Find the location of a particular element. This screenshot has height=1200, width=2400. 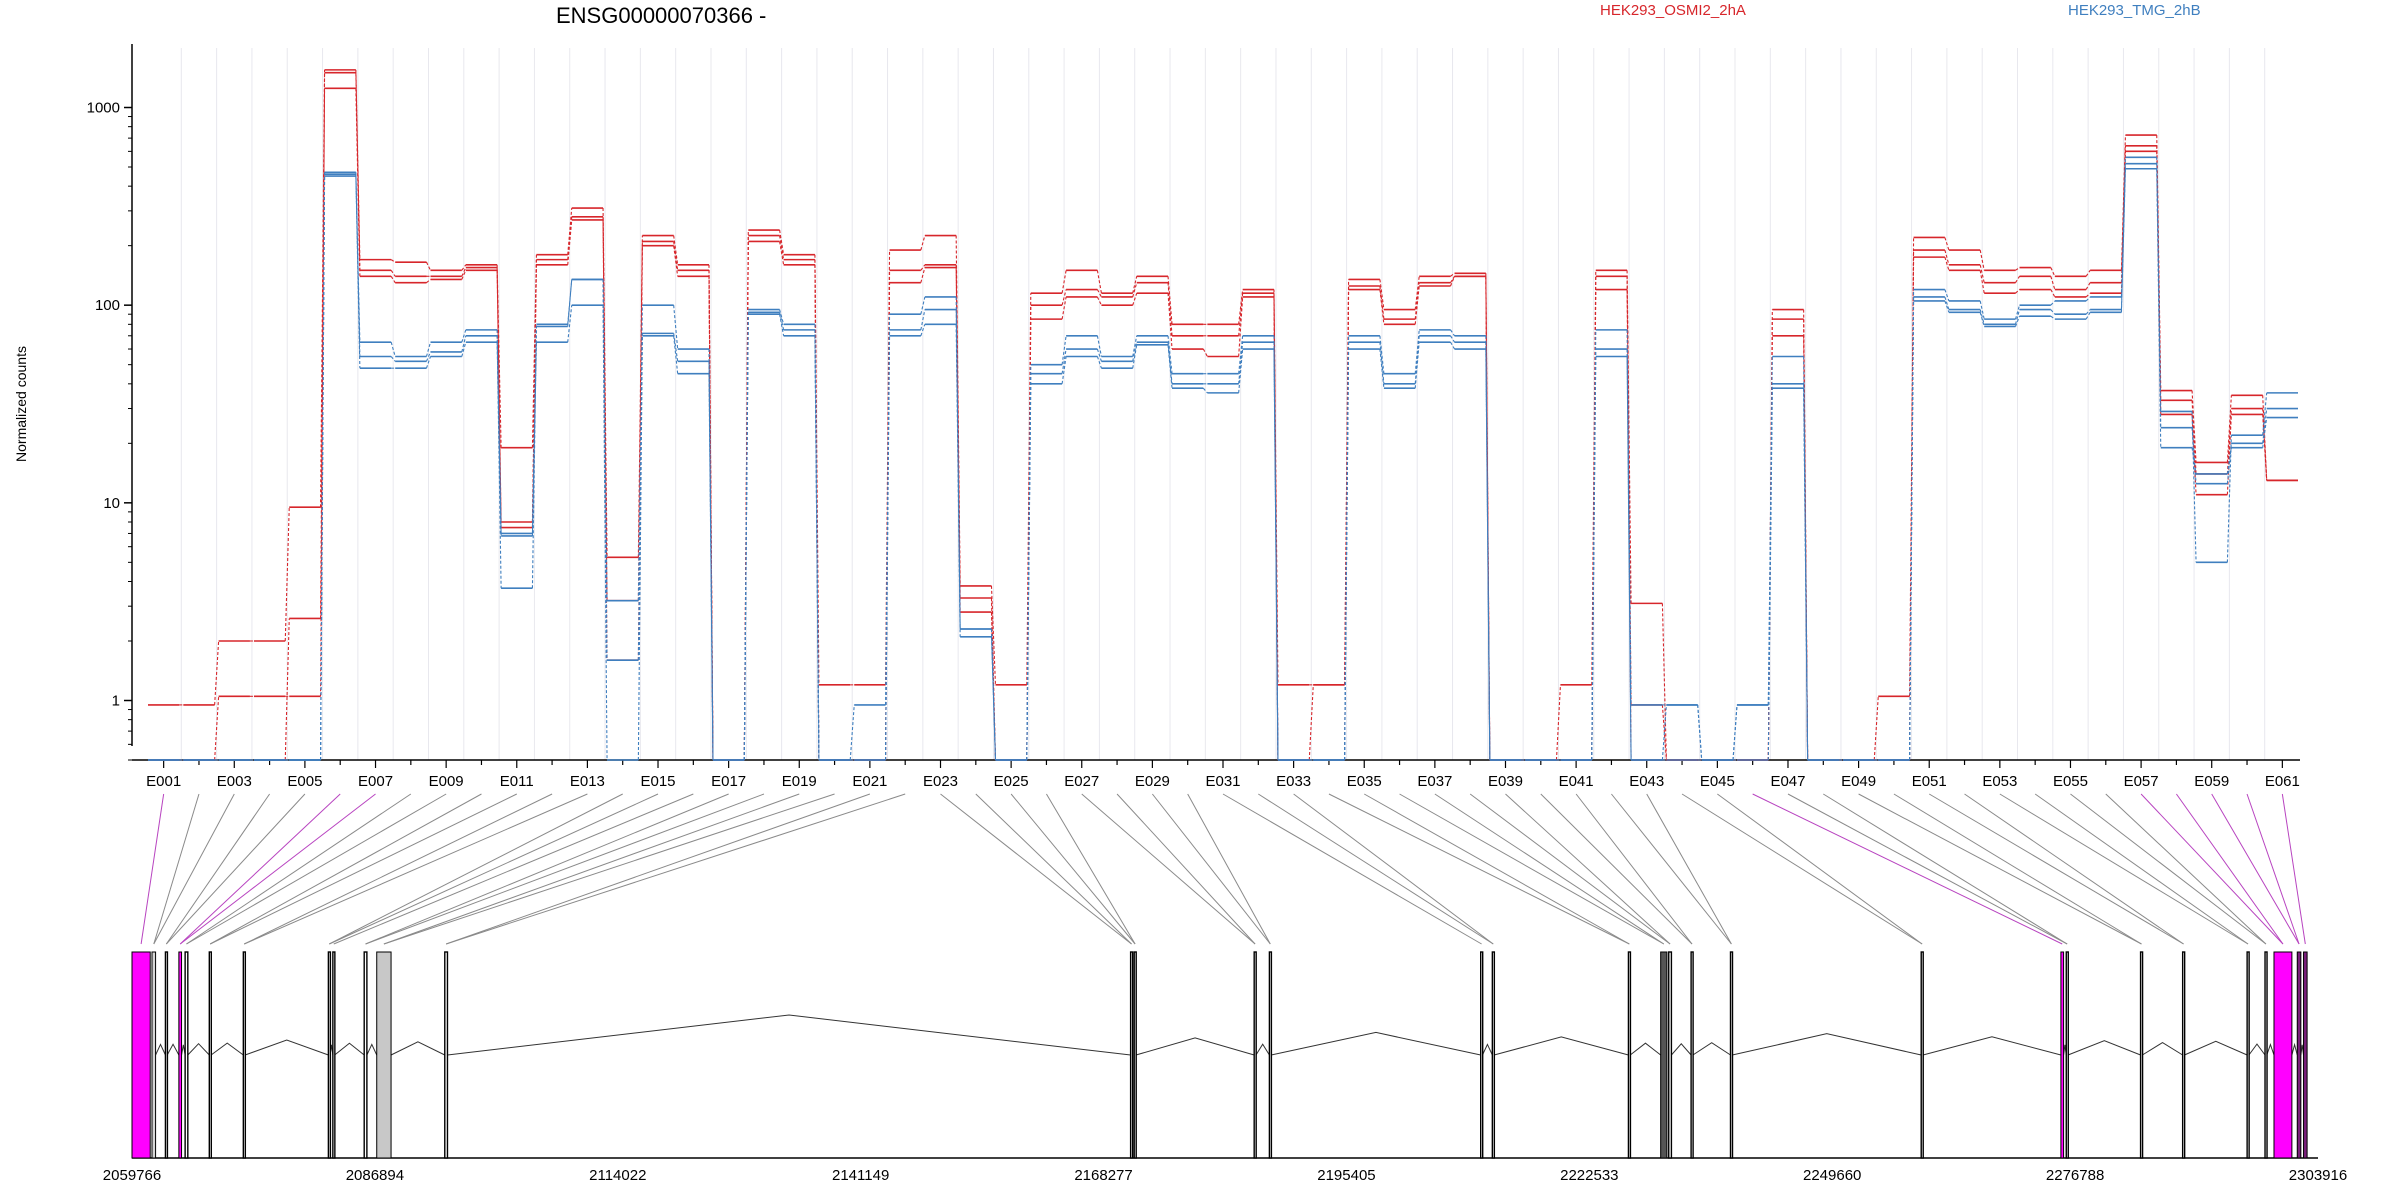

x-tick-label: E045 is located at coordinates (1717, 781).